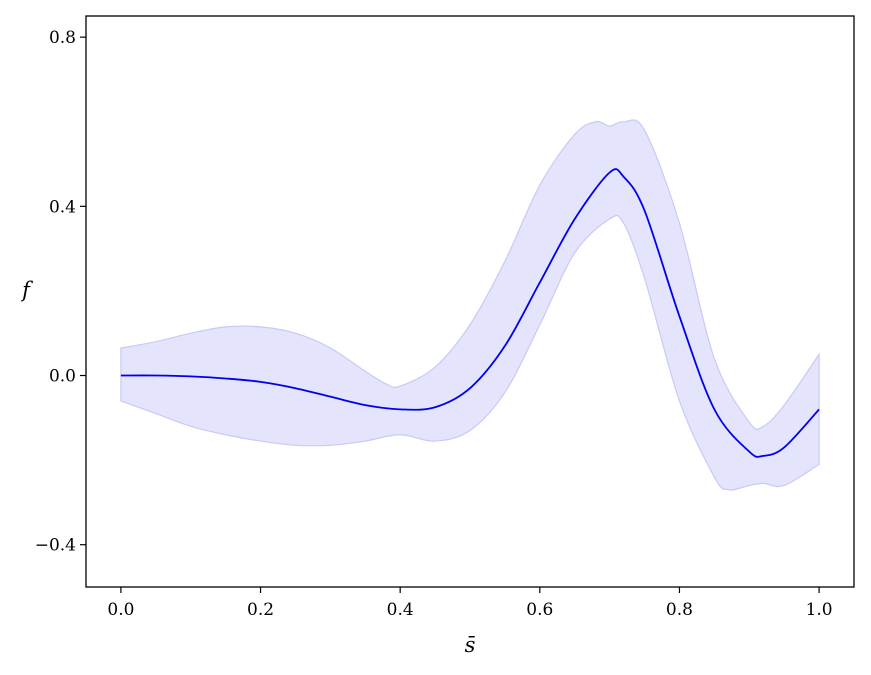  Describe the element at coordinates (62, 207) in the screenshot. I see `y-tick-label: 0.4` at that location.